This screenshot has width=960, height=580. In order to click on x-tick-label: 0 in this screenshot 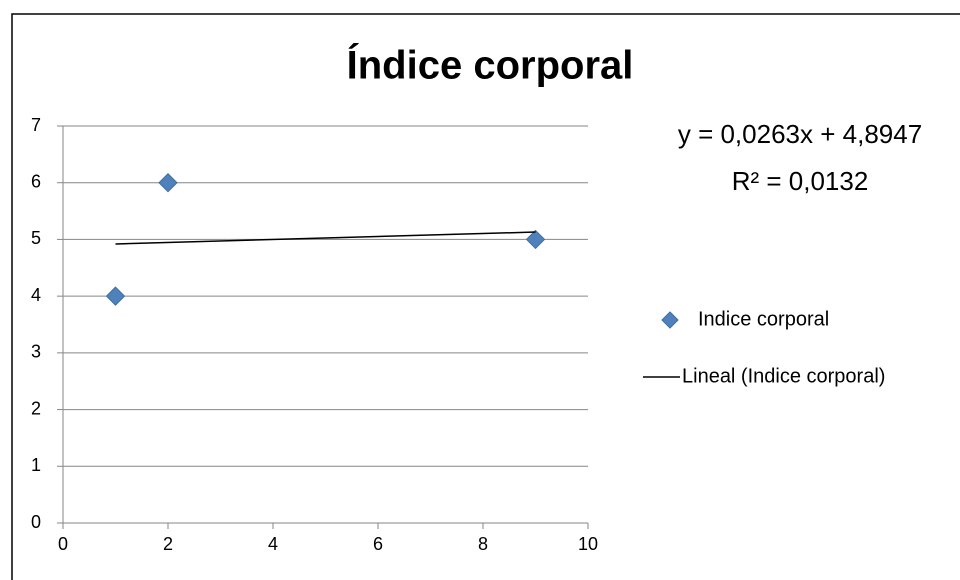, I will do `click(63, 544)`.